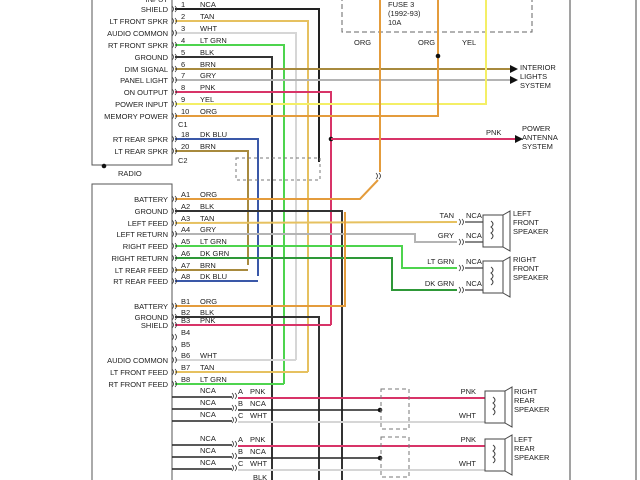  What do you see at coordinates (183, 40) in the screenshot?
I see `pin-number: 4` at bounding box center [183, 40].